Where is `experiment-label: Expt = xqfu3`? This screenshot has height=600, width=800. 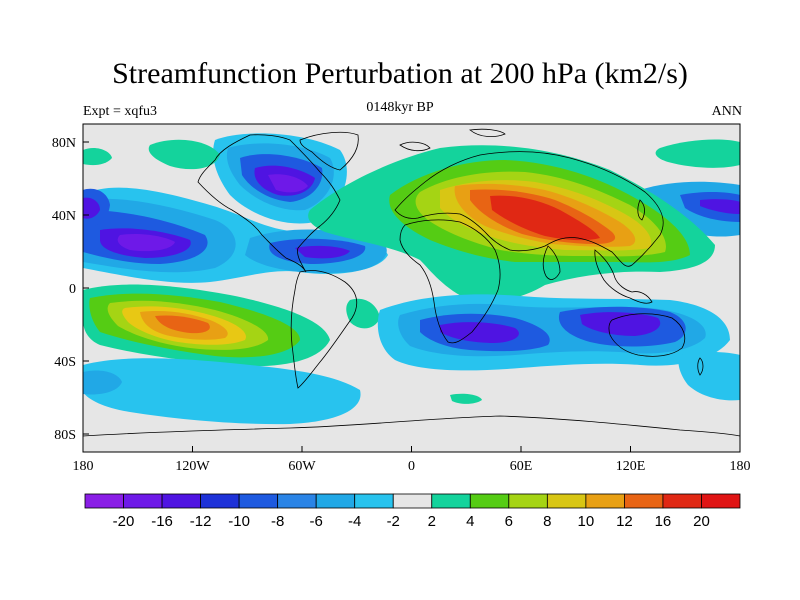 experiment-label: Expt = xqfu3 is located at coordinates (120, 111).